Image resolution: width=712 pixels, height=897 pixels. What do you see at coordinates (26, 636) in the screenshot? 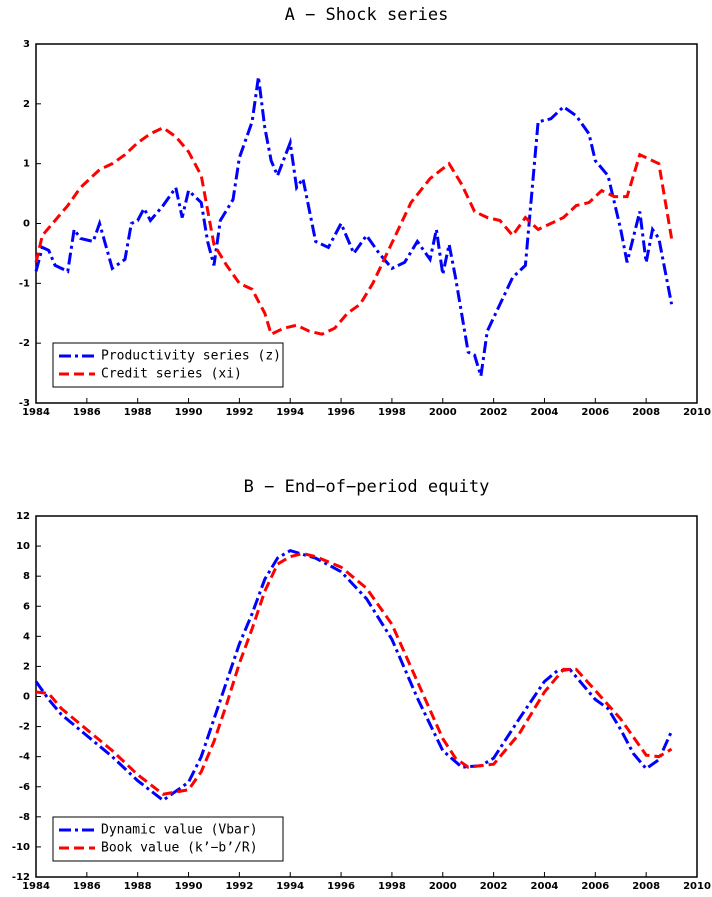
I see `y-tick-label: 4` at bounding box center [26, 636].